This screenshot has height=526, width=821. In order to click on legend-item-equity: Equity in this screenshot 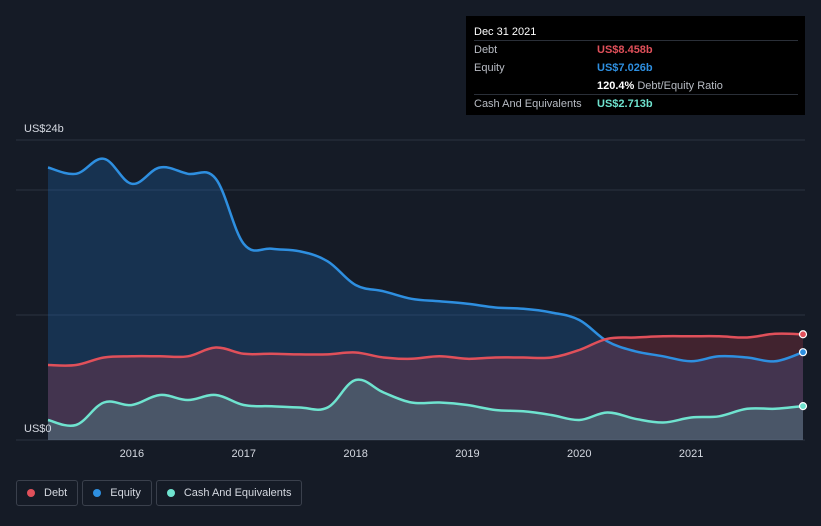, I will do `click(117, 493)`.